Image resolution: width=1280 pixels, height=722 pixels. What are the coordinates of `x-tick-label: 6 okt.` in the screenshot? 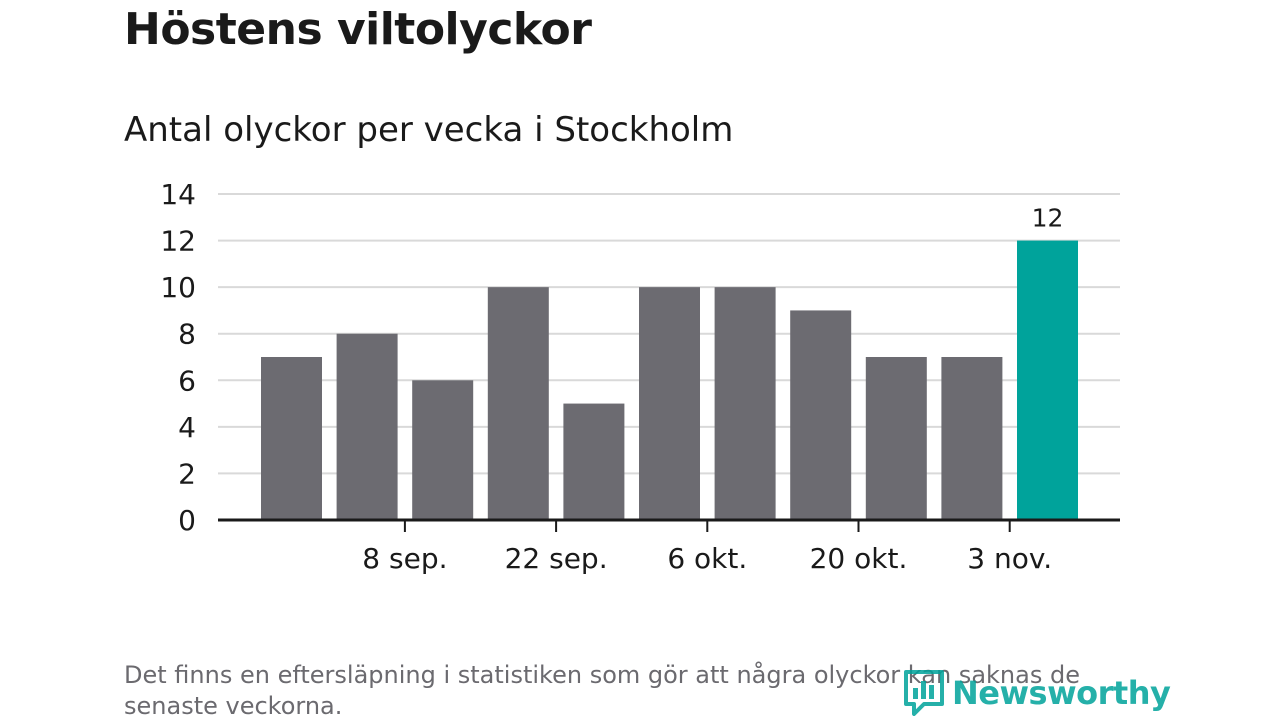 It's located at (707, 558).